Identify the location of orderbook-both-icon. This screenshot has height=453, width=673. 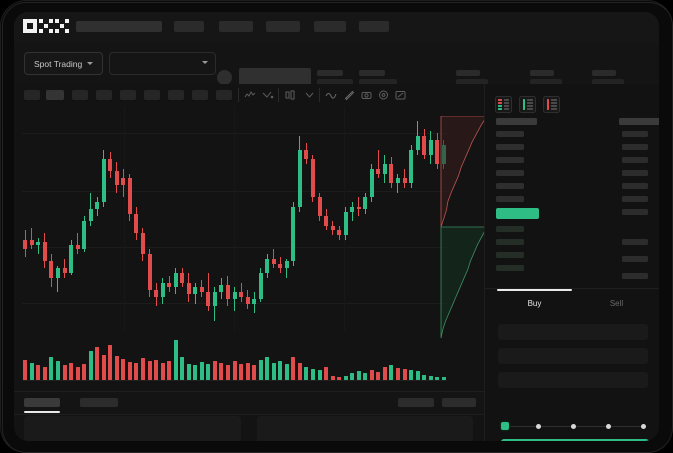
(503, 104).